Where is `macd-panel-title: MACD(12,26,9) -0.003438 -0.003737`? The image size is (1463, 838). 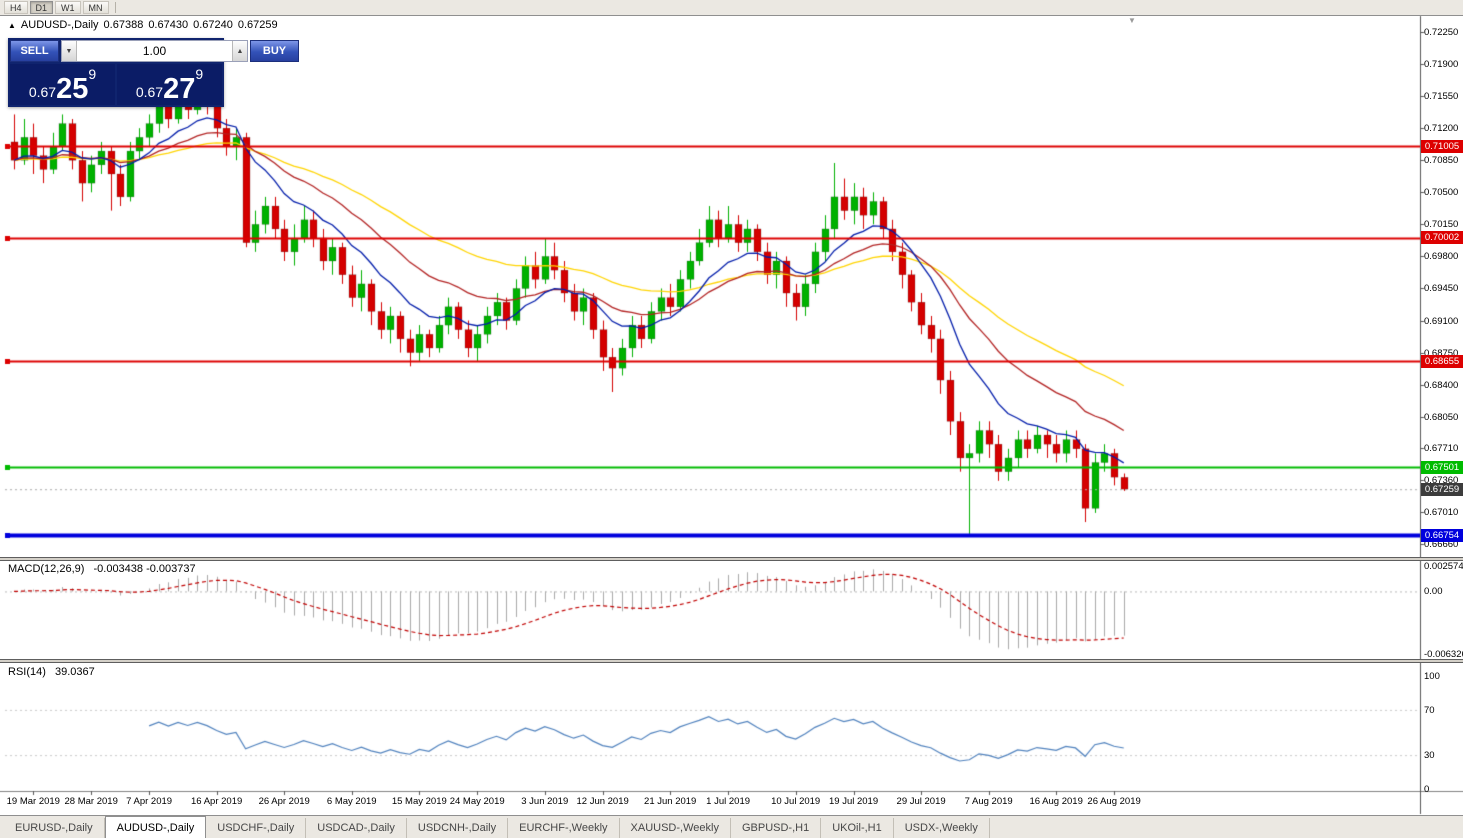
macd-panel-title: MACD(12,26,9) -0.003438 -0.003737 is located at coordinates (105, 569).